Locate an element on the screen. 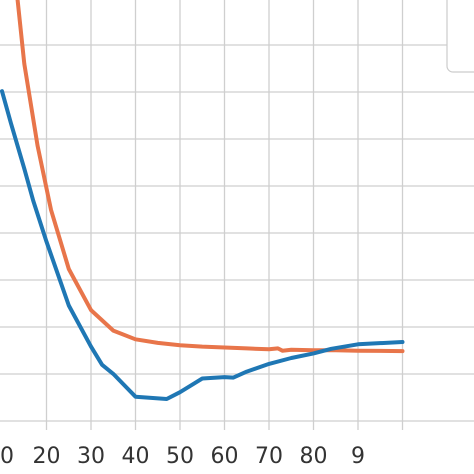  x-tick-label: 20 is located at coordinates (47, 456).